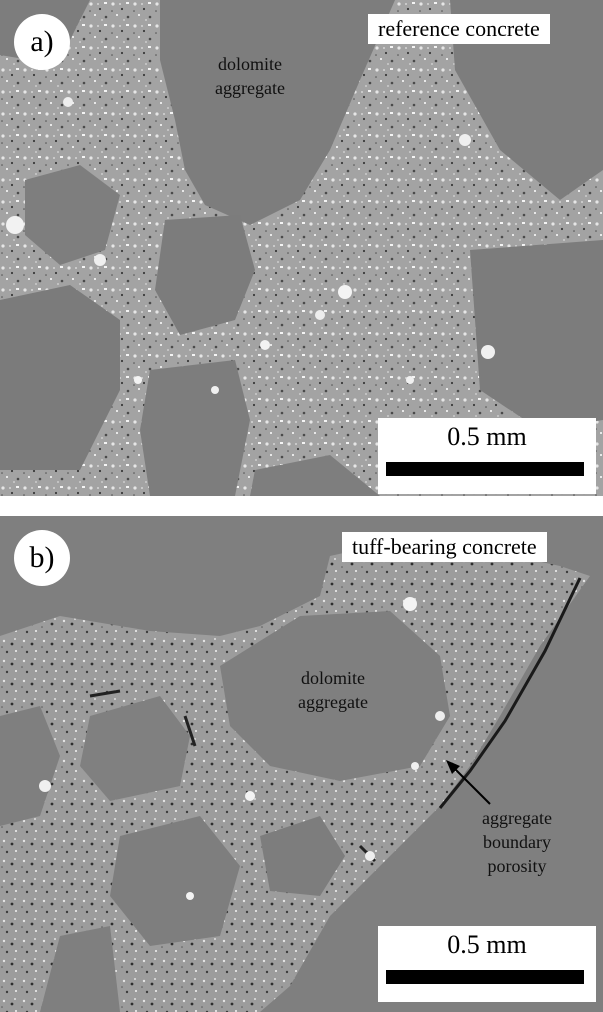  I want to click on porosity-annotation: aggregate boundary porosity, so click(517, 842).